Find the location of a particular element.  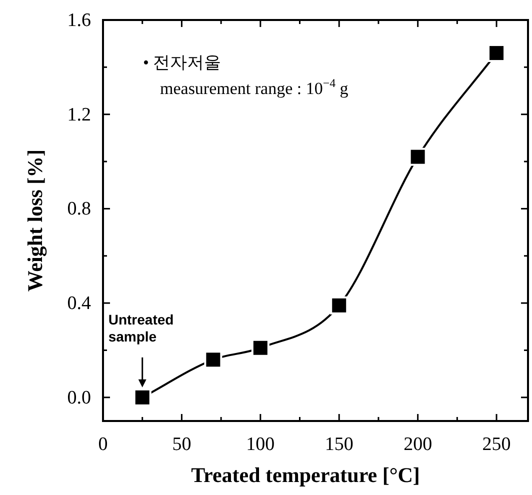

x-axis-title: Treated temperature [°C] is located at coordinates (305, 475).